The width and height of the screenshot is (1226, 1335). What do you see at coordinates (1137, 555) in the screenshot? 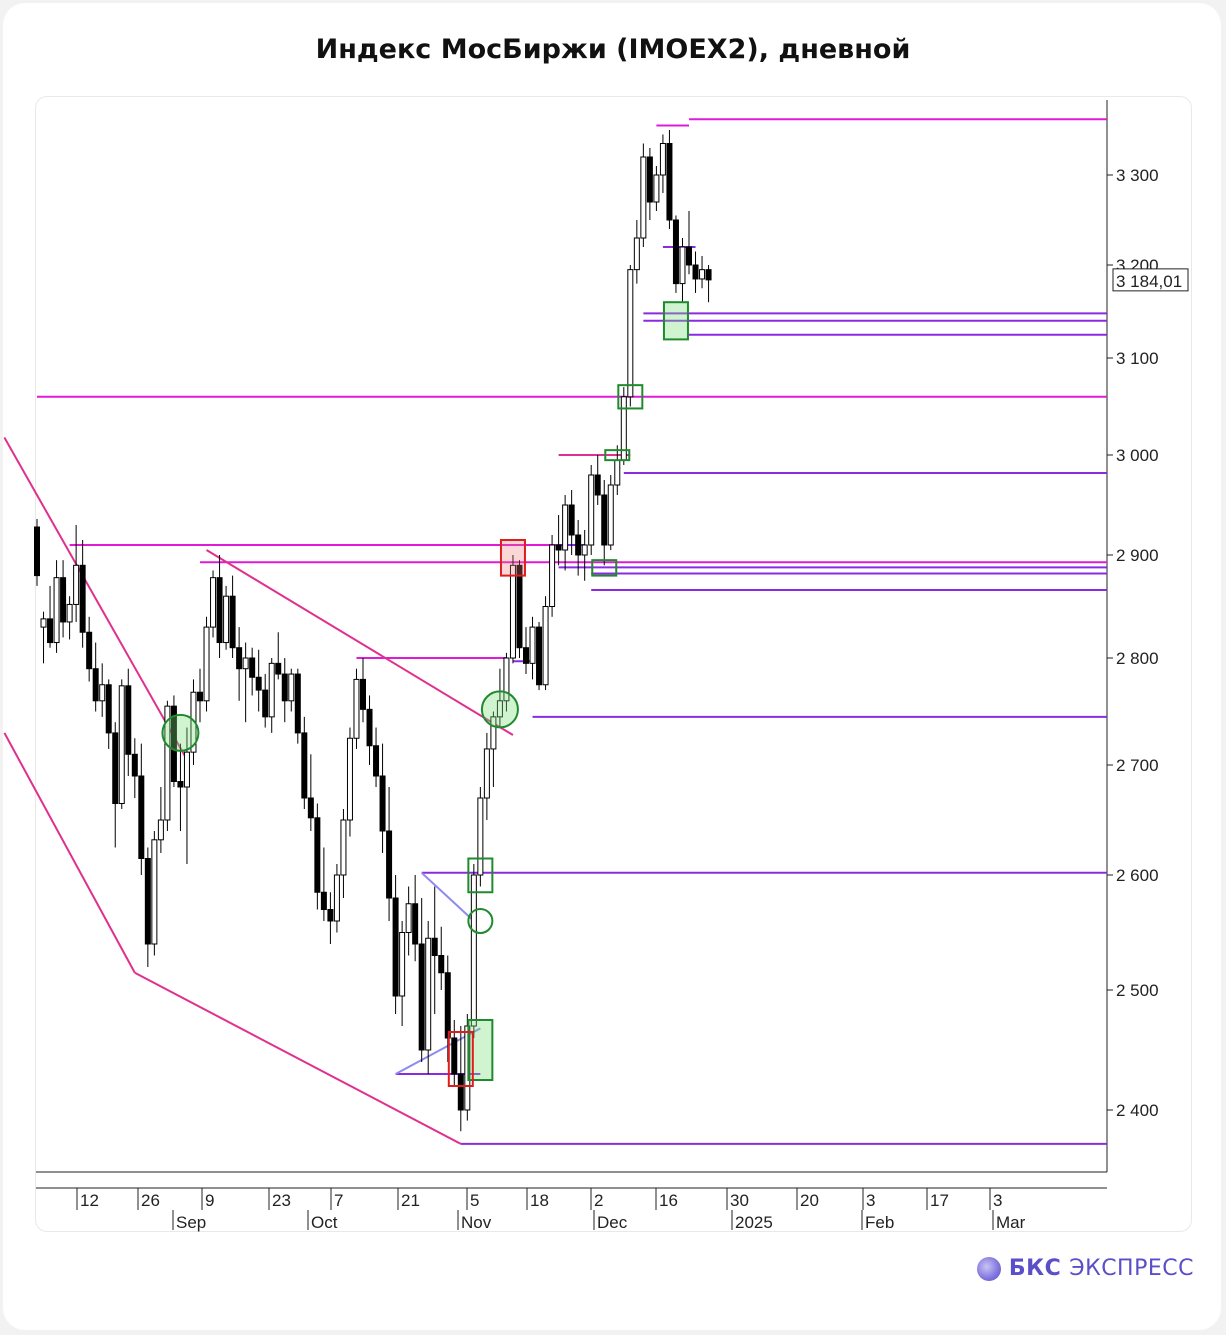
I see `y-tick-label: 2 900` at bounding box center [1137, 555].